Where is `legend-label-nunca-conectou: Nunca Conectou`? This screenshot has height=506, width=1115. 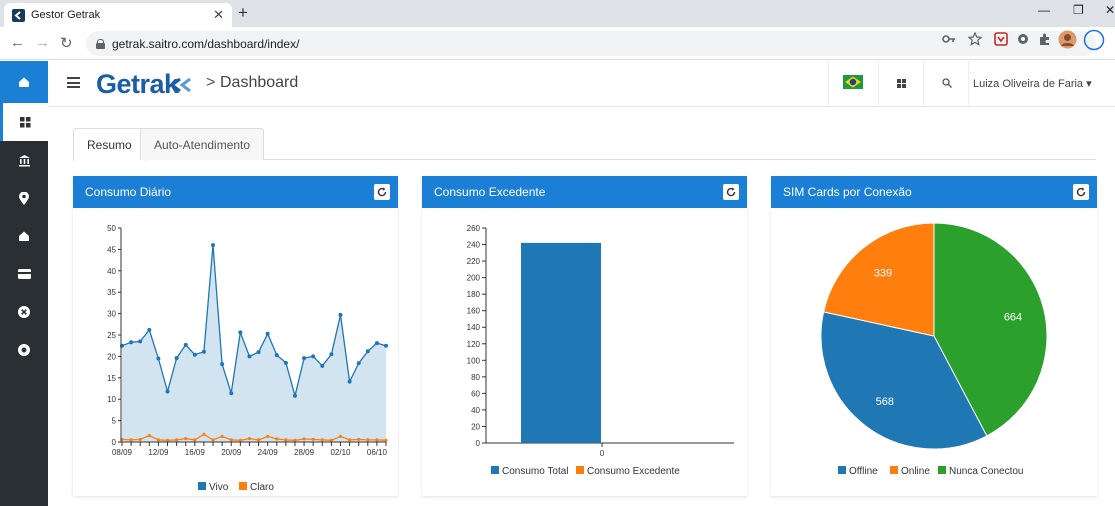 legend-label-nunca-conectou: Nunca Conectou is located at coordinates (986, 471).